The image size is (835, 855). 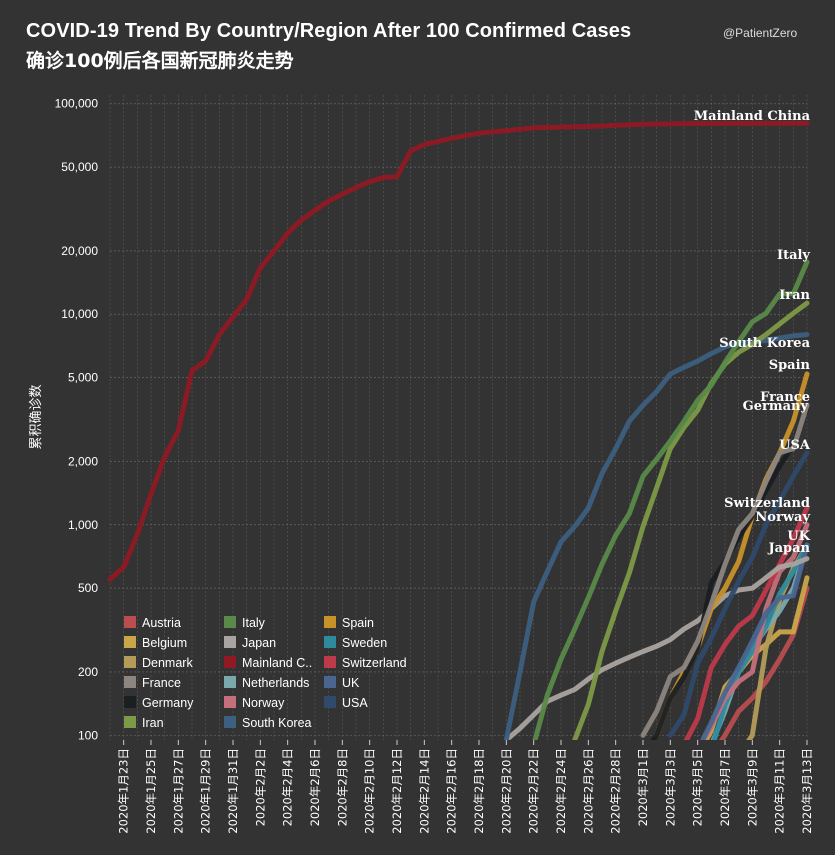 What do you see at coordinates (424, 791) in the screenshot?
I see `x-tick-label: 2020年2月14日` at bounding box center [424, 791].